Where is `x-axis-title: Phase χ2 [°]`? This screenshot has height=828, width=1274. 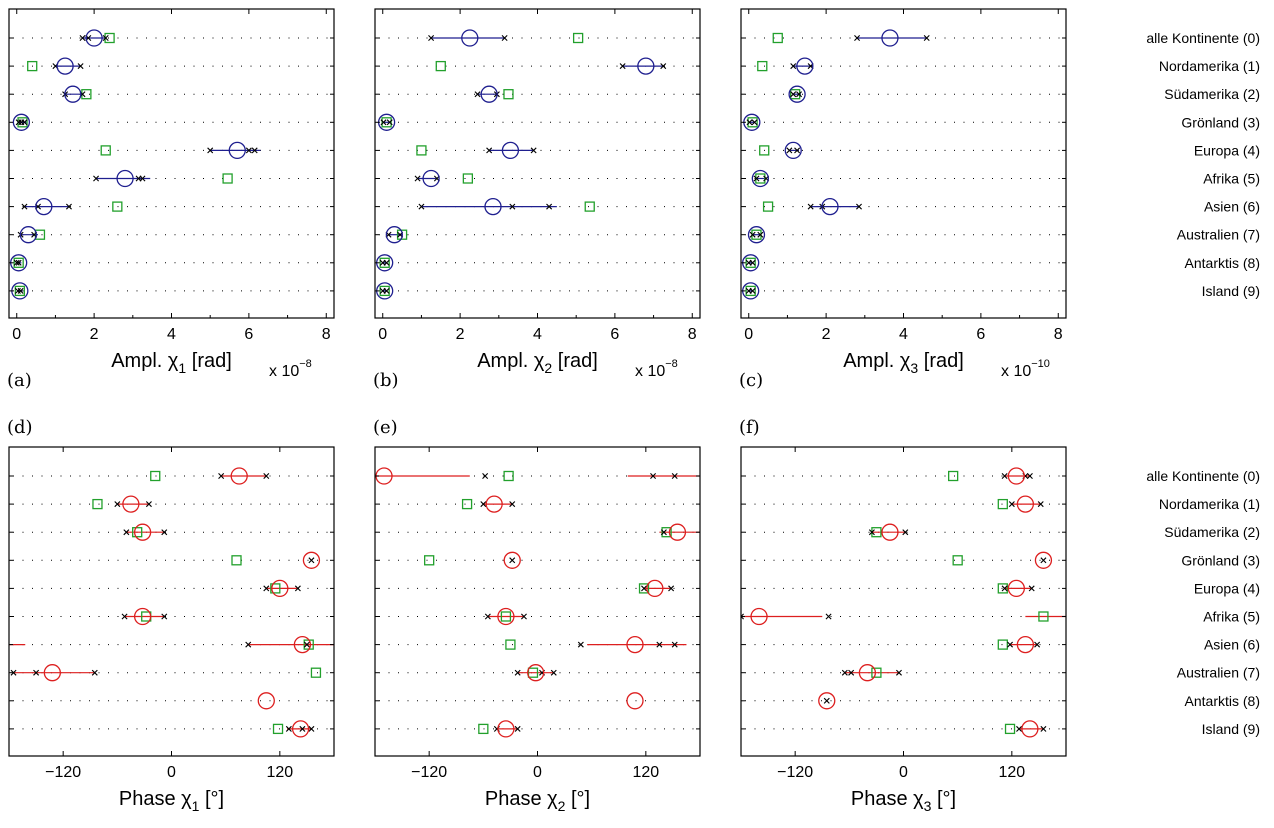
x-axis-title: Phase χ2 [°] is located at coordinates (537, 801).